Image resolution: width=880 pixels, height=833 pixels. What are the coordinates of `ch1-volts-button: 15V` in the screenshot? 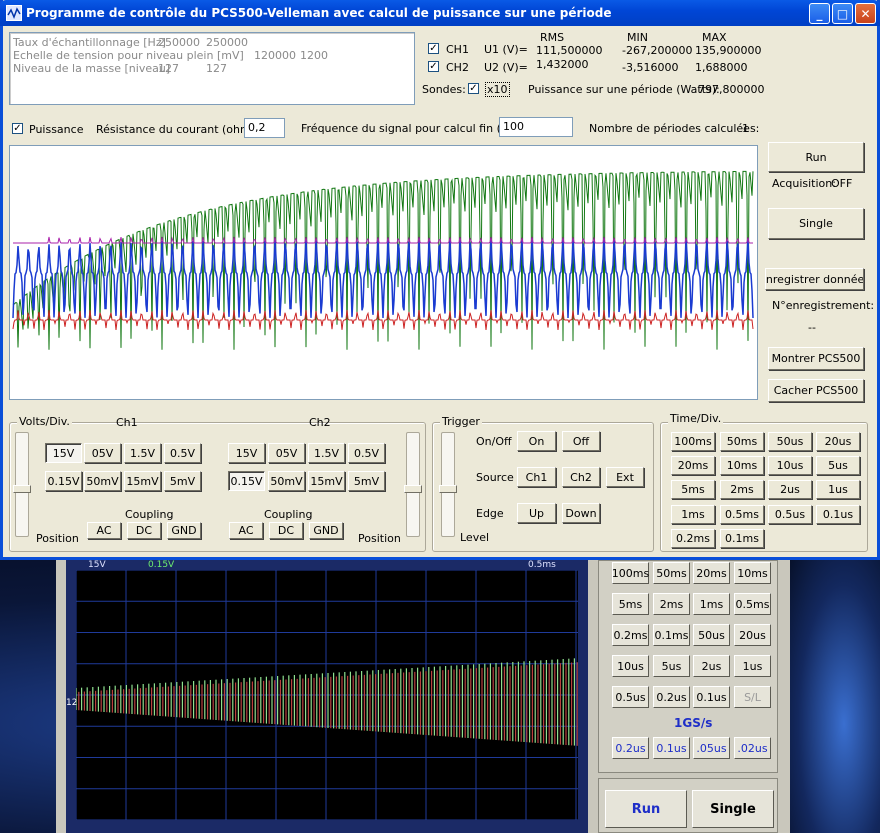 It's located at (63, 453).